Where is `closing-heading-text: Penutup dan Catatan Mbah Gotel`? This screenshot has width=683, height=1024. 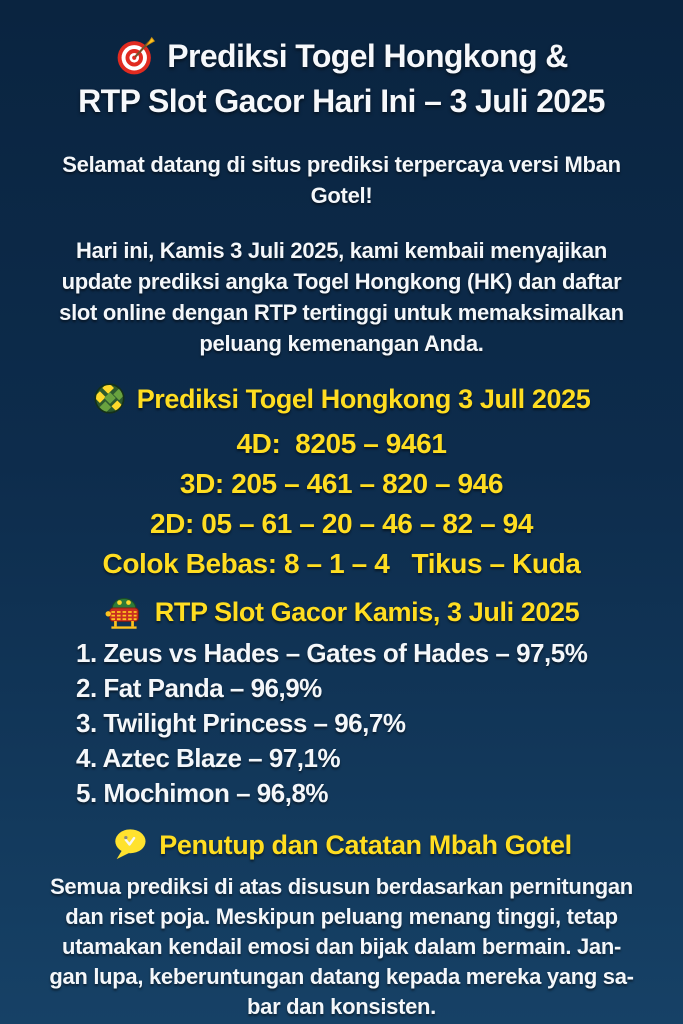
closing-heading-text: Penutup dan Catatan Mbah Gotel is located at coordinates (365, 845).